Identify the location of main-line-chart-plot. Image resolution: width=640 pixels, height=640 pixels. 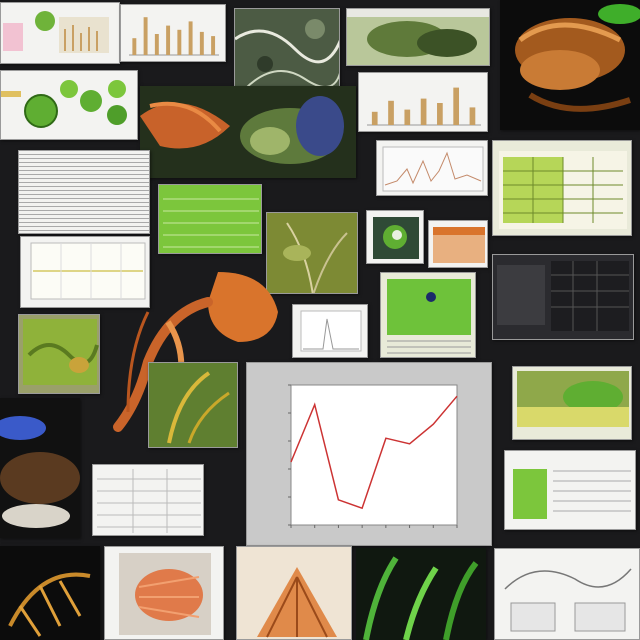
(369, 454).